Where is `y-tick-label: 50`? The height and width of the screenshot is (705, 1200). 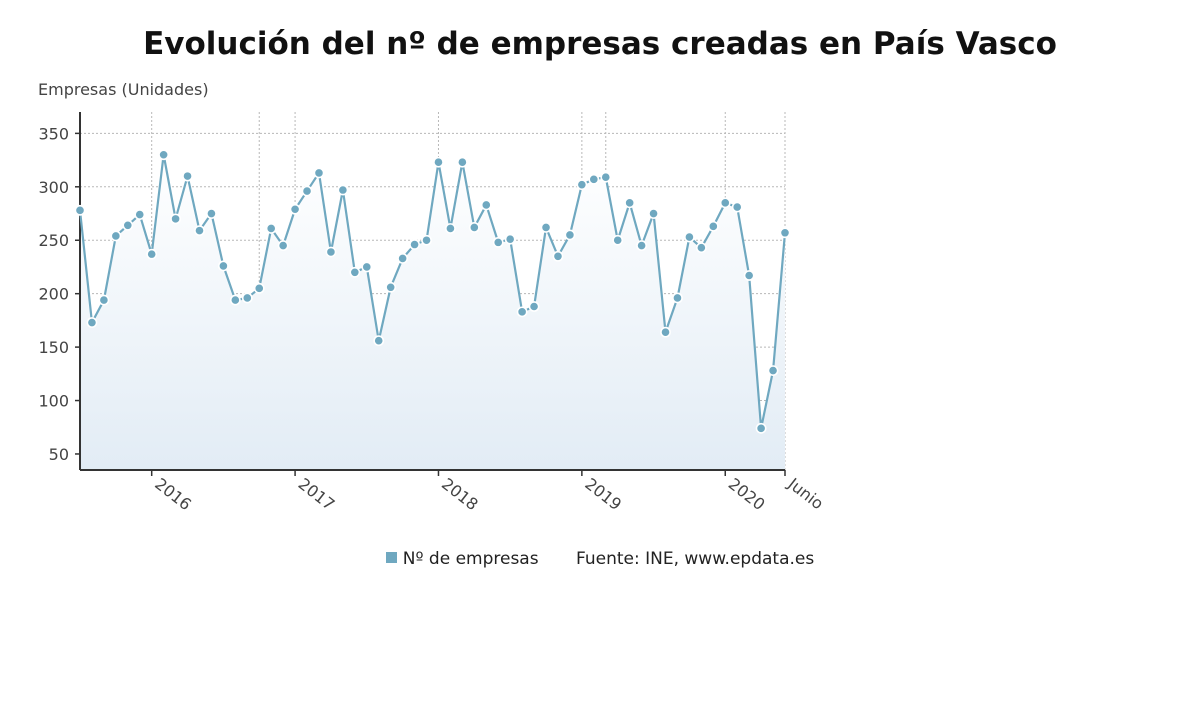 y-tick-label: 50 is located at coordinates (59, 454).